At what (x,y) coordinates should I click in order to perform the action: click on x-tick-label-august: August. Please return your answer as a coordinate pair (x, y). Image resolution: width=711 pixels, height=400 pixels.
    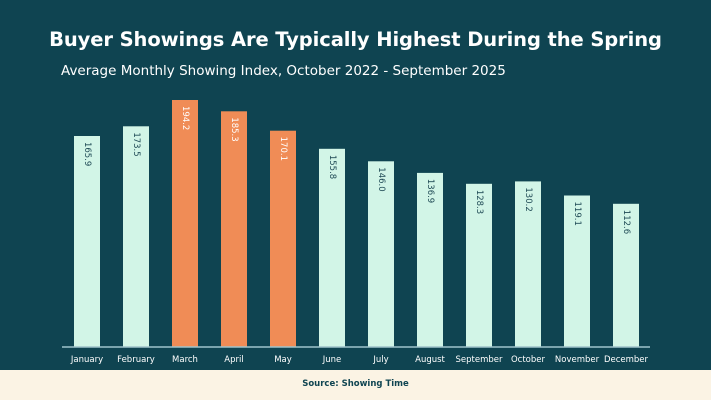
    Looking at the image, I should click on (430, 360).